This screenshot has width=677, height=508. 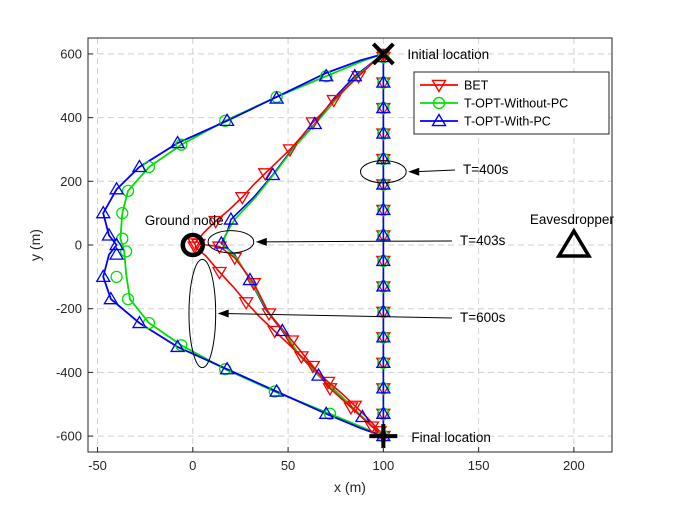 I want to click on x-axis-label: x (m), so click(x=350, y=487).